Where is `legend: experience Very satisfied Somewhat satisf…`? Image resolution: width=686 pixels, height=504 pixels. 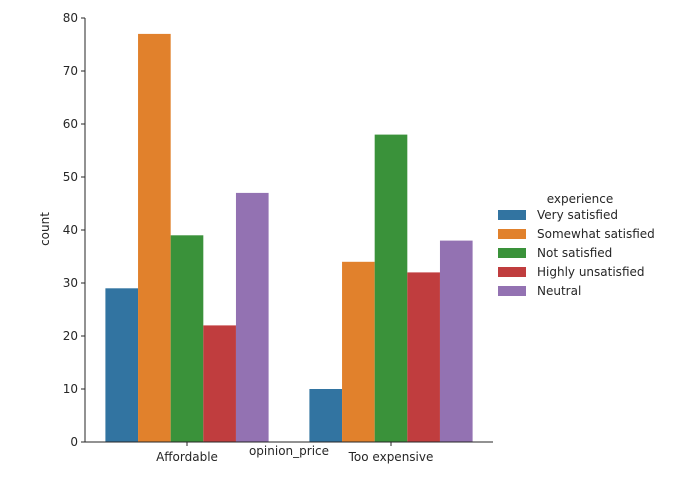 legend: experience Very satisfied Somewhat satisf… is located at coordinates (576, 245).